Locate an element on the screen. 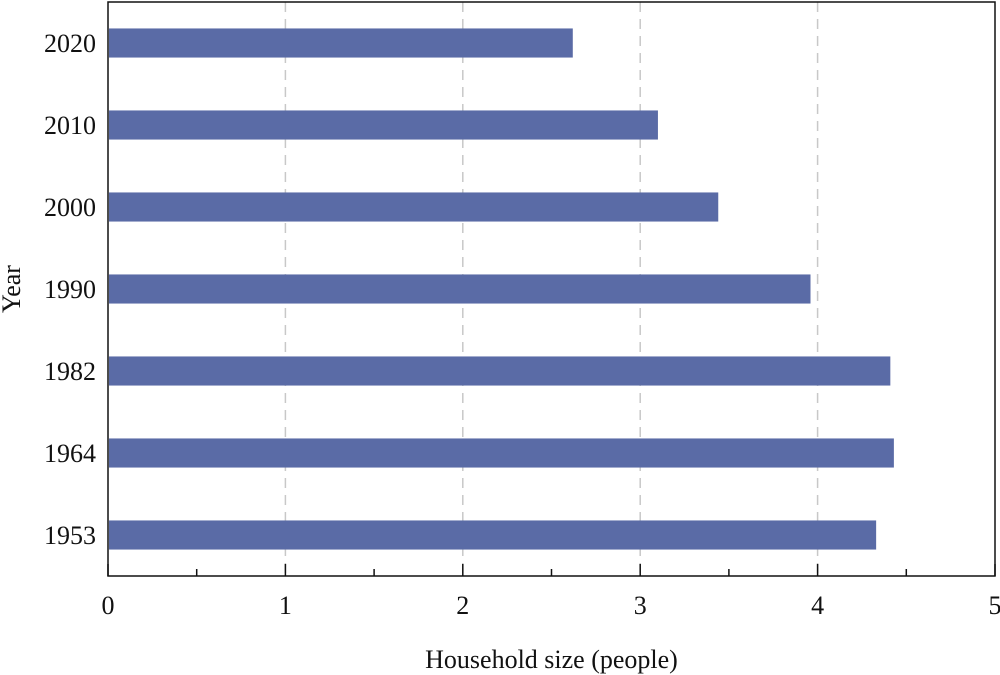  y-tick-labels: 2020 2010 2000 1990 1982 1964 1953 is located at coordinates (70, 289).